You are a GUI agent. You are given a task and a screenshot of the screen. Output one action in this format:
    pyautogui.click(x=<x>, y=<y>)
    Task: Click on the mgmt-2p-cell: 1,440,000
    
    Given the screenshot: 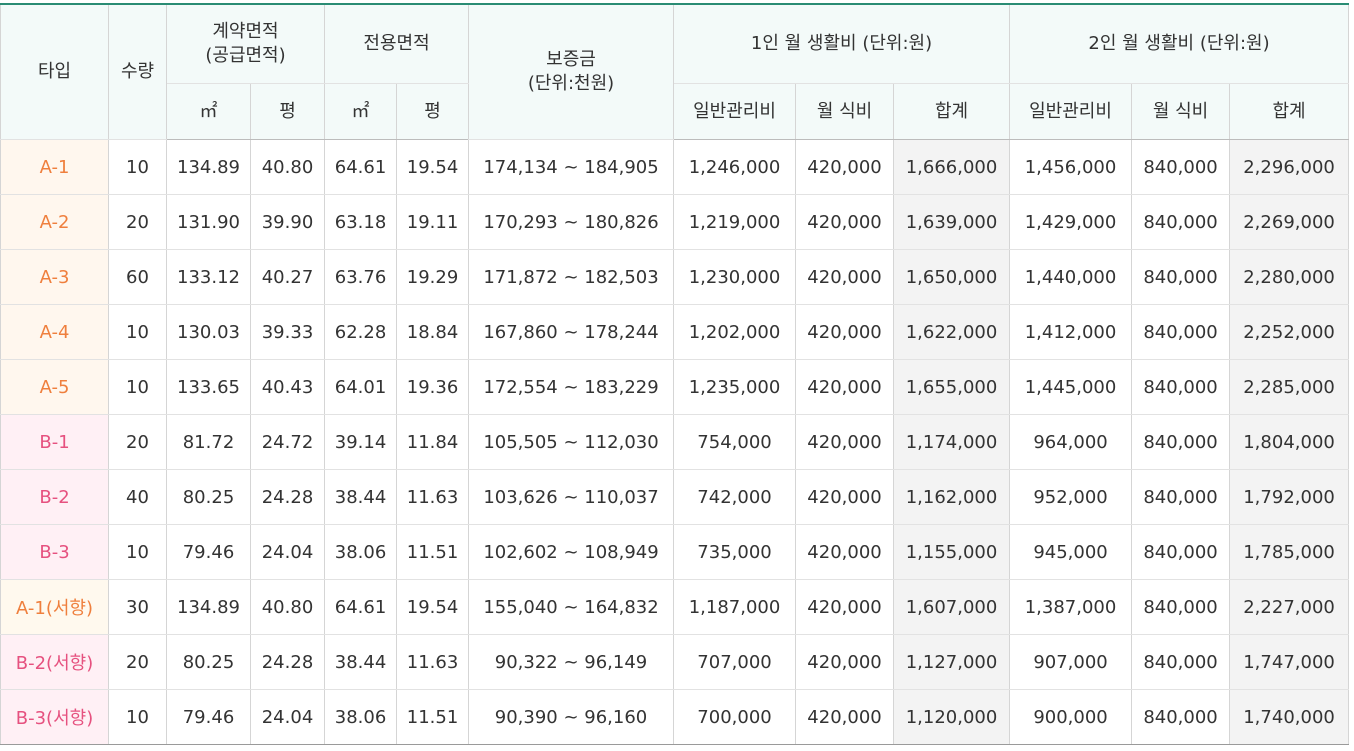 What is the action you would take?
    pyautogui.click(x=1071, y=277)
    